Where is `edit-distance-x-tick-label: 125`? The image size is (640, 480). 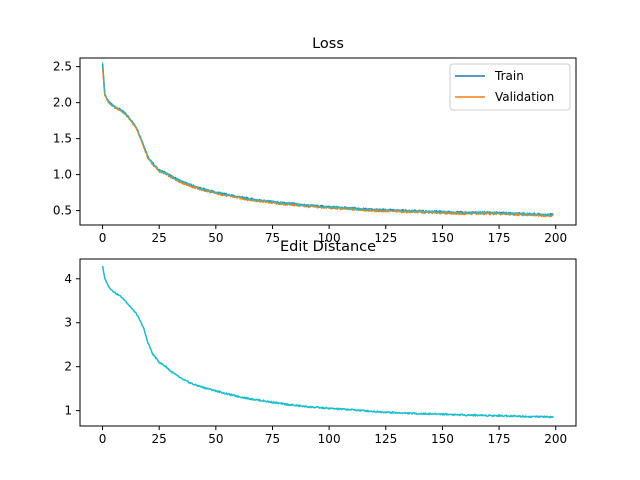 edit-distance-x-tick-label: 125 is located at coordinates (385, 439).